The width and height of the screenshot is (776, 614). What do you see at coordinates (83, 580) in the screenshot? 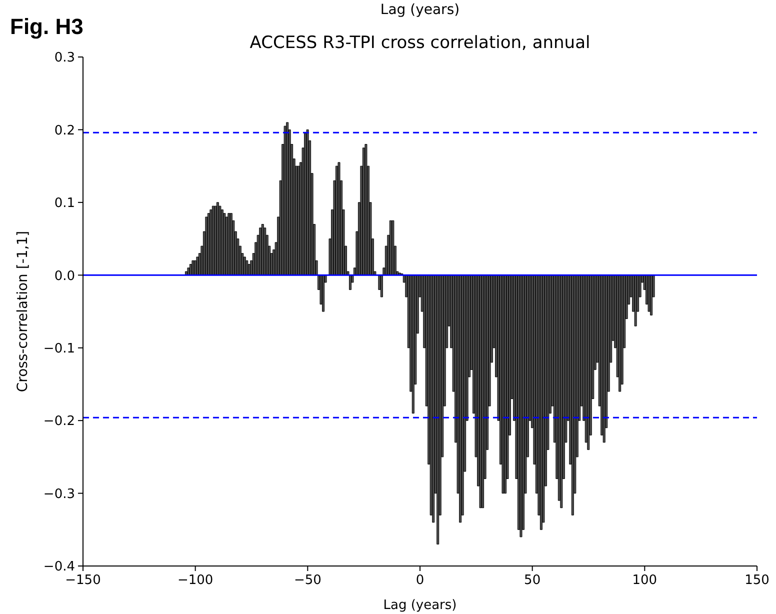
I see `x-tick-label: −150` at bounding box center [83, 580].